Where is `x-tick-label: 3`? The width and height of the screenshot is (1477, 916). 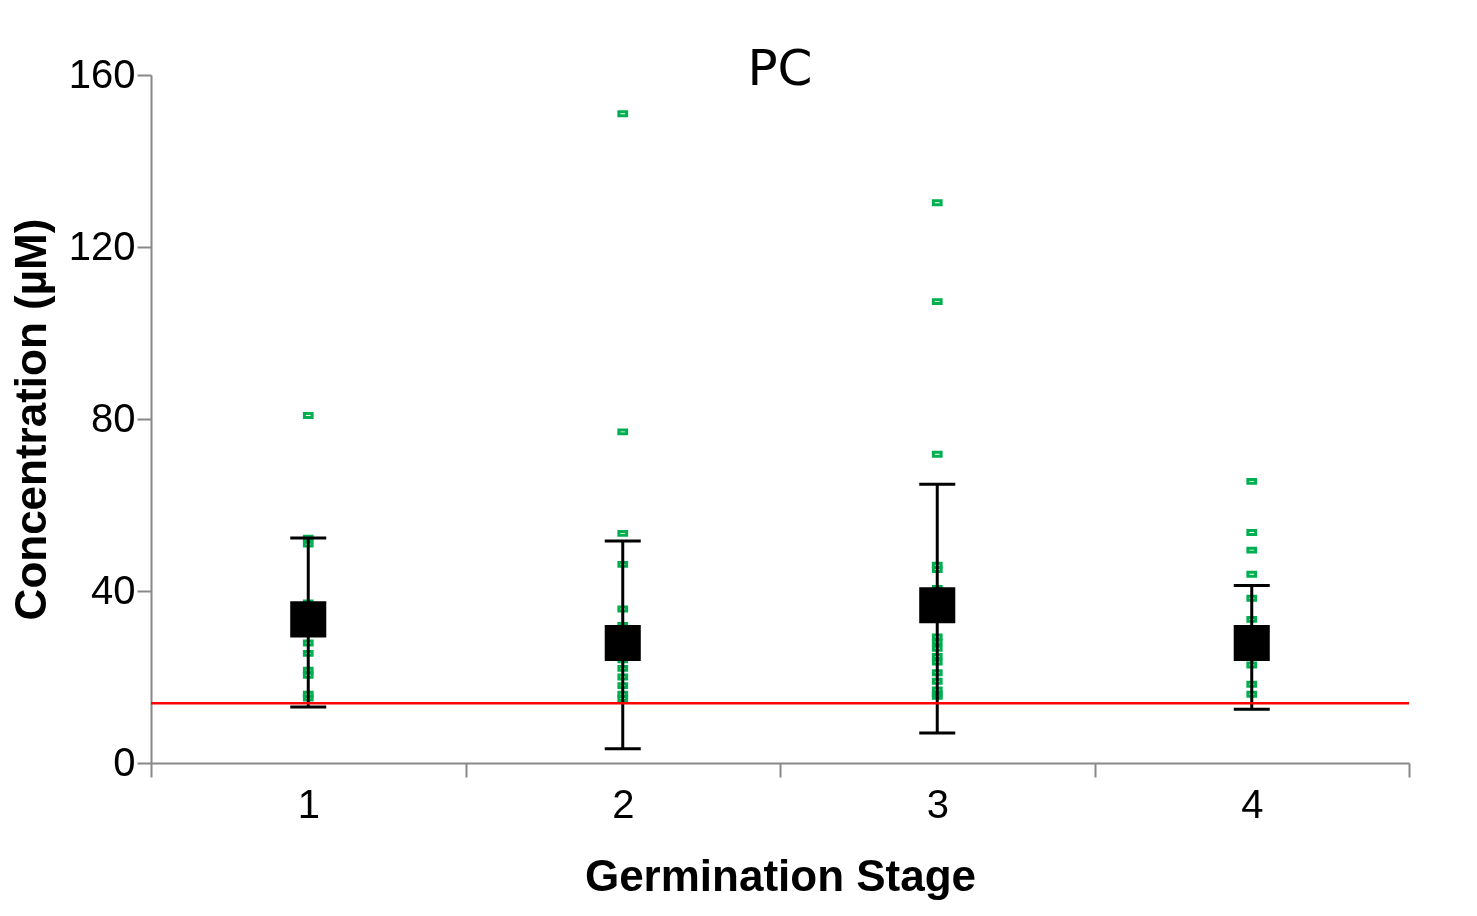 x-tick-label: 3 is located at coordinates (937, 803).